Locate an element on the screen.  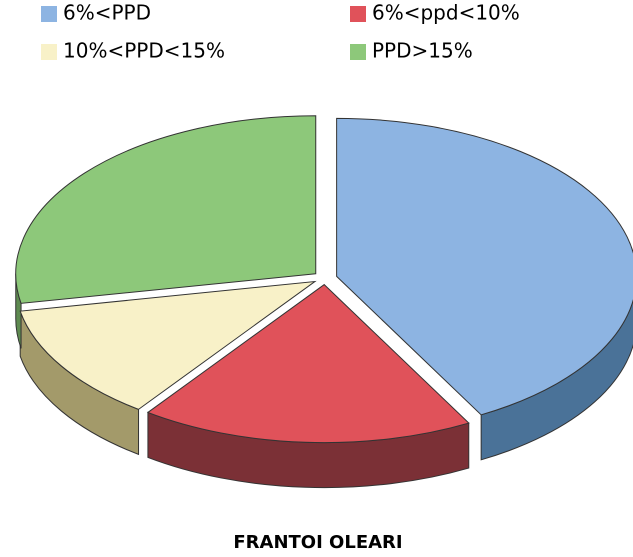
legend-label: 10%<PPD<15% is located at coordinates (144, 51).